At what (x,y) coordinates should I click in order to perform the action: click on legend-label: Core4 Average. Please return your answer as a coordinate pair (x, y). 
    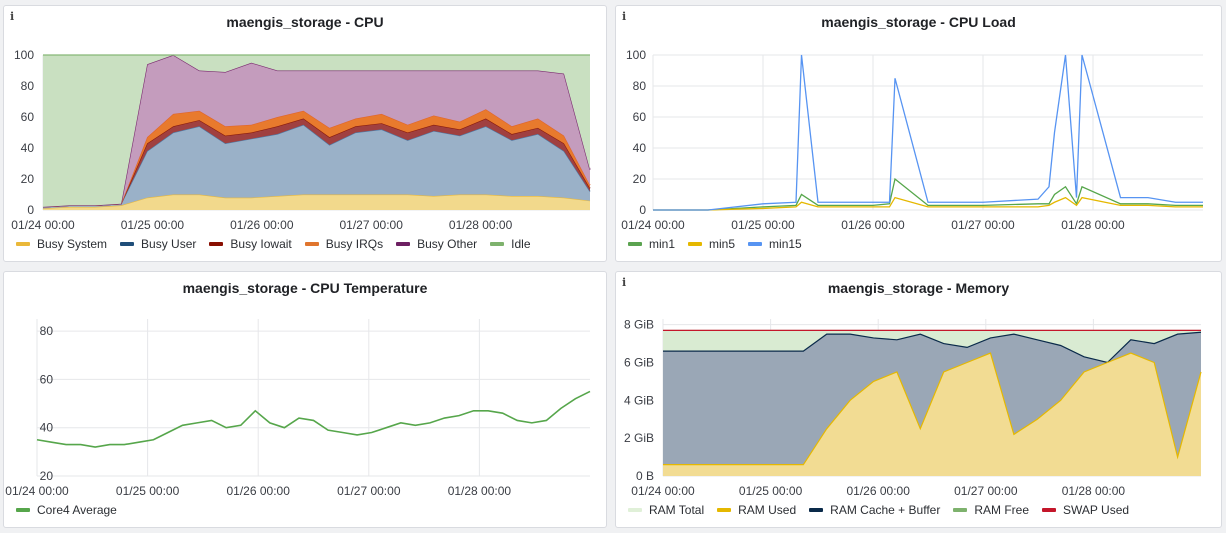
    Looking at the image, I should click on (77, 510).